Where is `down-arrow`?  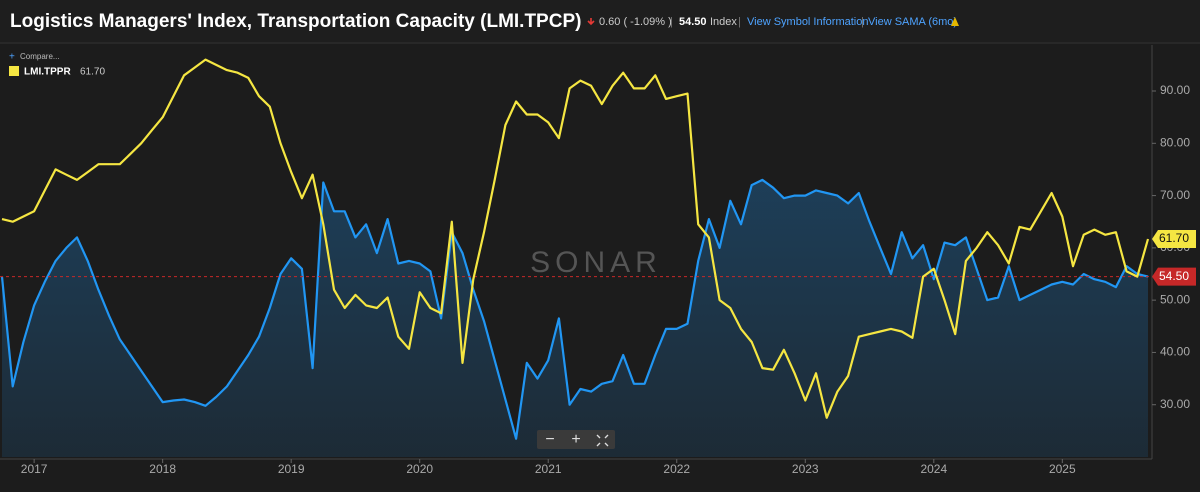 down-arrow is located at coordinates (591, 22).